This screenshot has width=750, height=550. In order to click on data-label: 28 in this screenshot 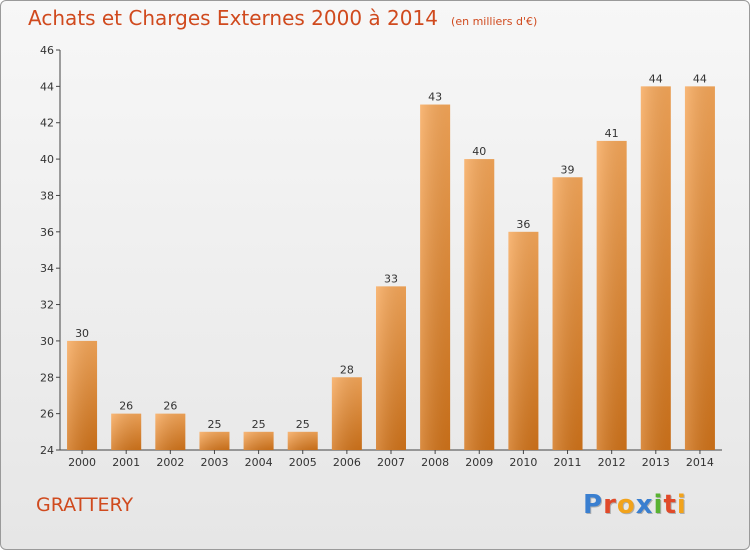, I will do `click(347, 369)`.